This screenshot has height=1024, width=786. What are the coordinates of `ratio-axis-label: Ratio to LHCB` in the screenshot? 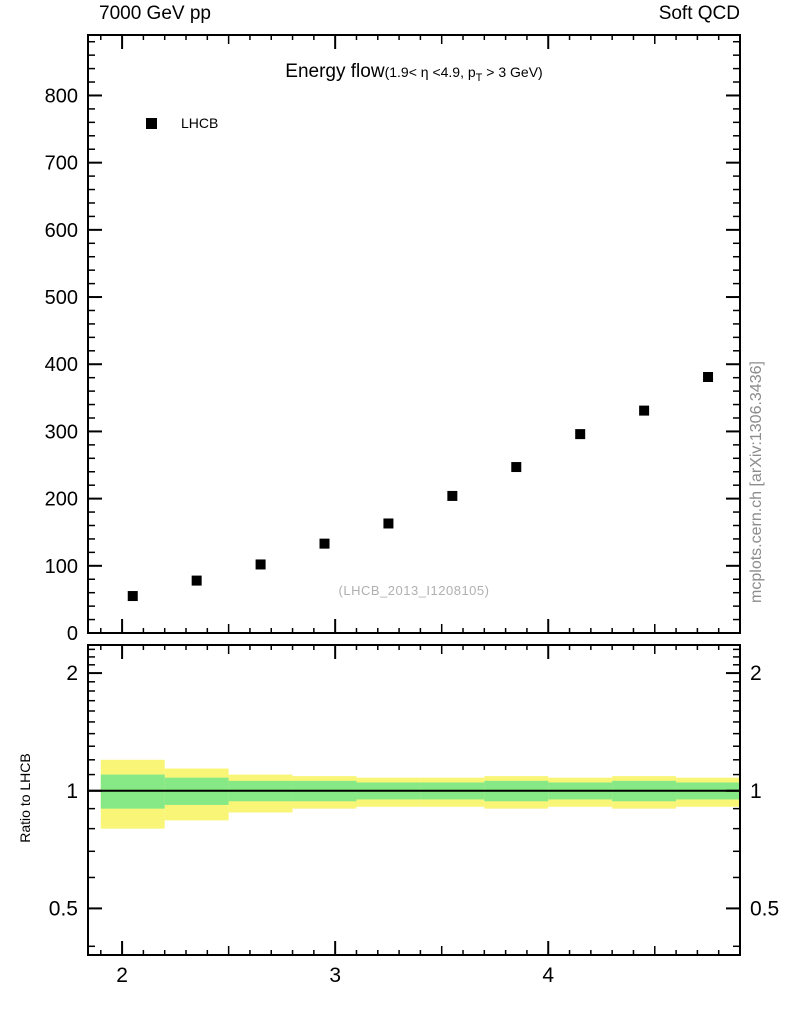 It's located at (25, 798).